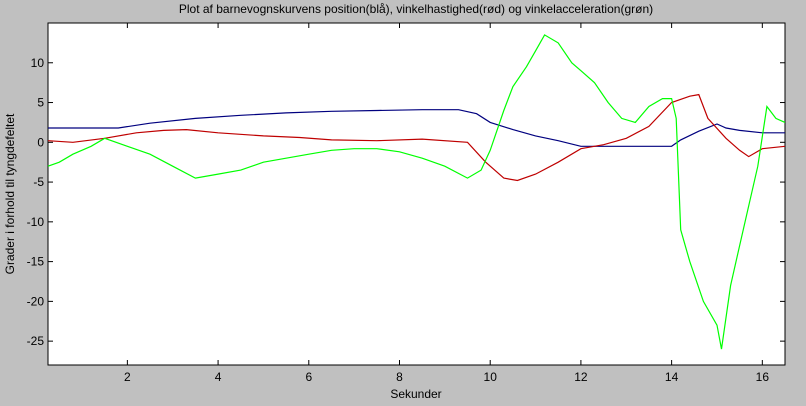 The width and height of the screenshot is (806, 406). Describe the element at coordinates (308, 377) in the screenshot. I see `x-tick-label: 6` at that location.